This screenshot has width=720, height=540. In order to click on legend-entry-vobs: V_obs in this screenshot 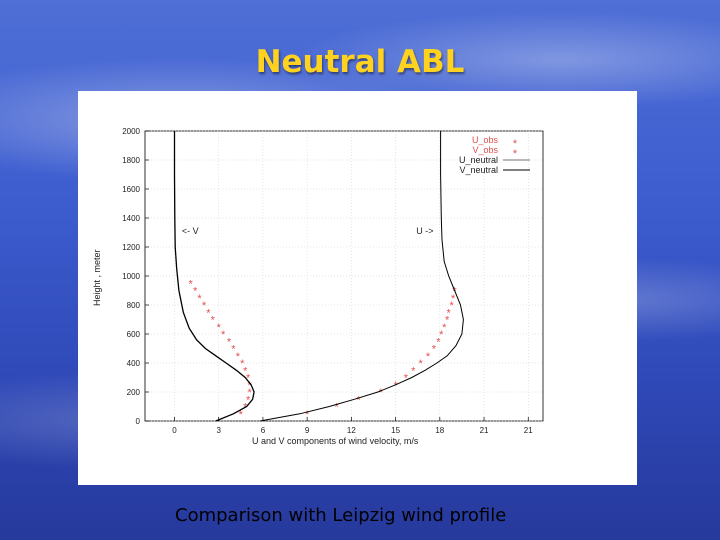, I will do `click(485, 150)`.